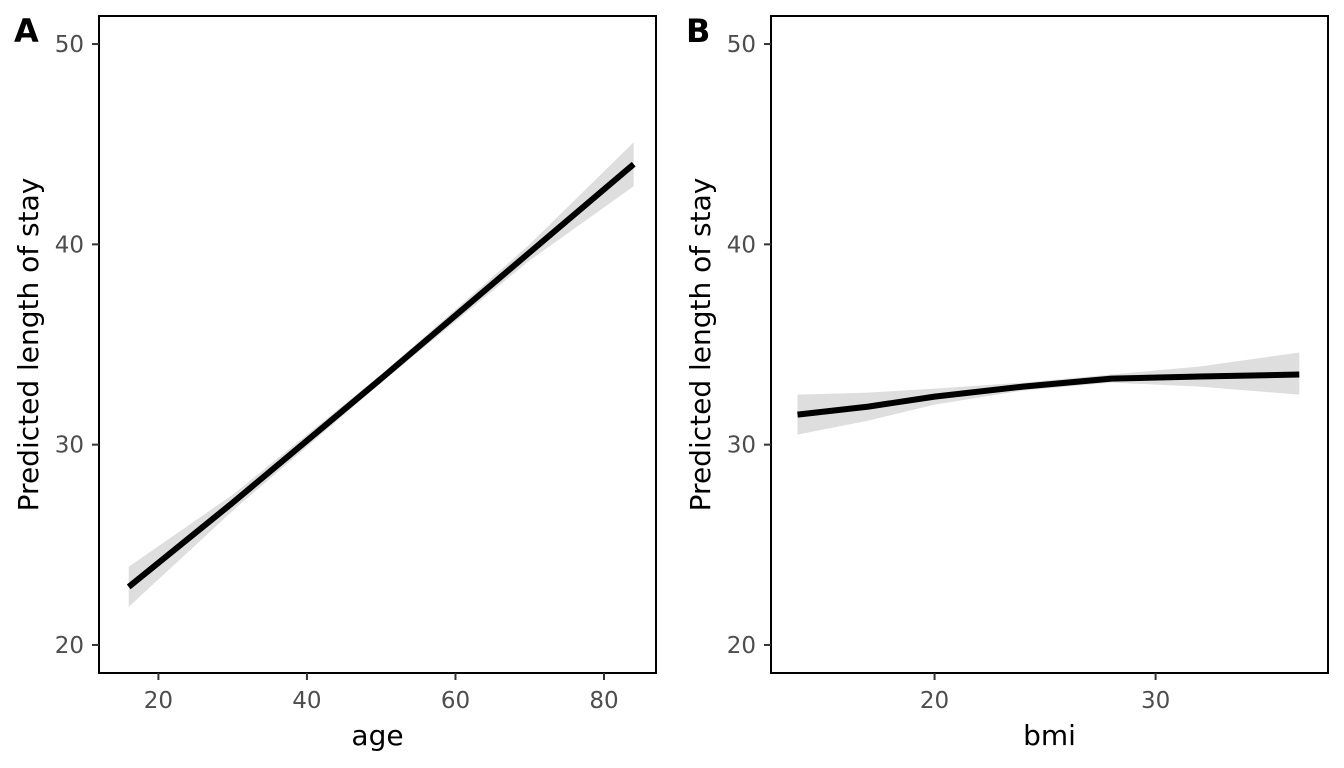 The width and height of the screenshot is (1344, 768). I want to click on x-tick-label: 80, so click(603, 701).